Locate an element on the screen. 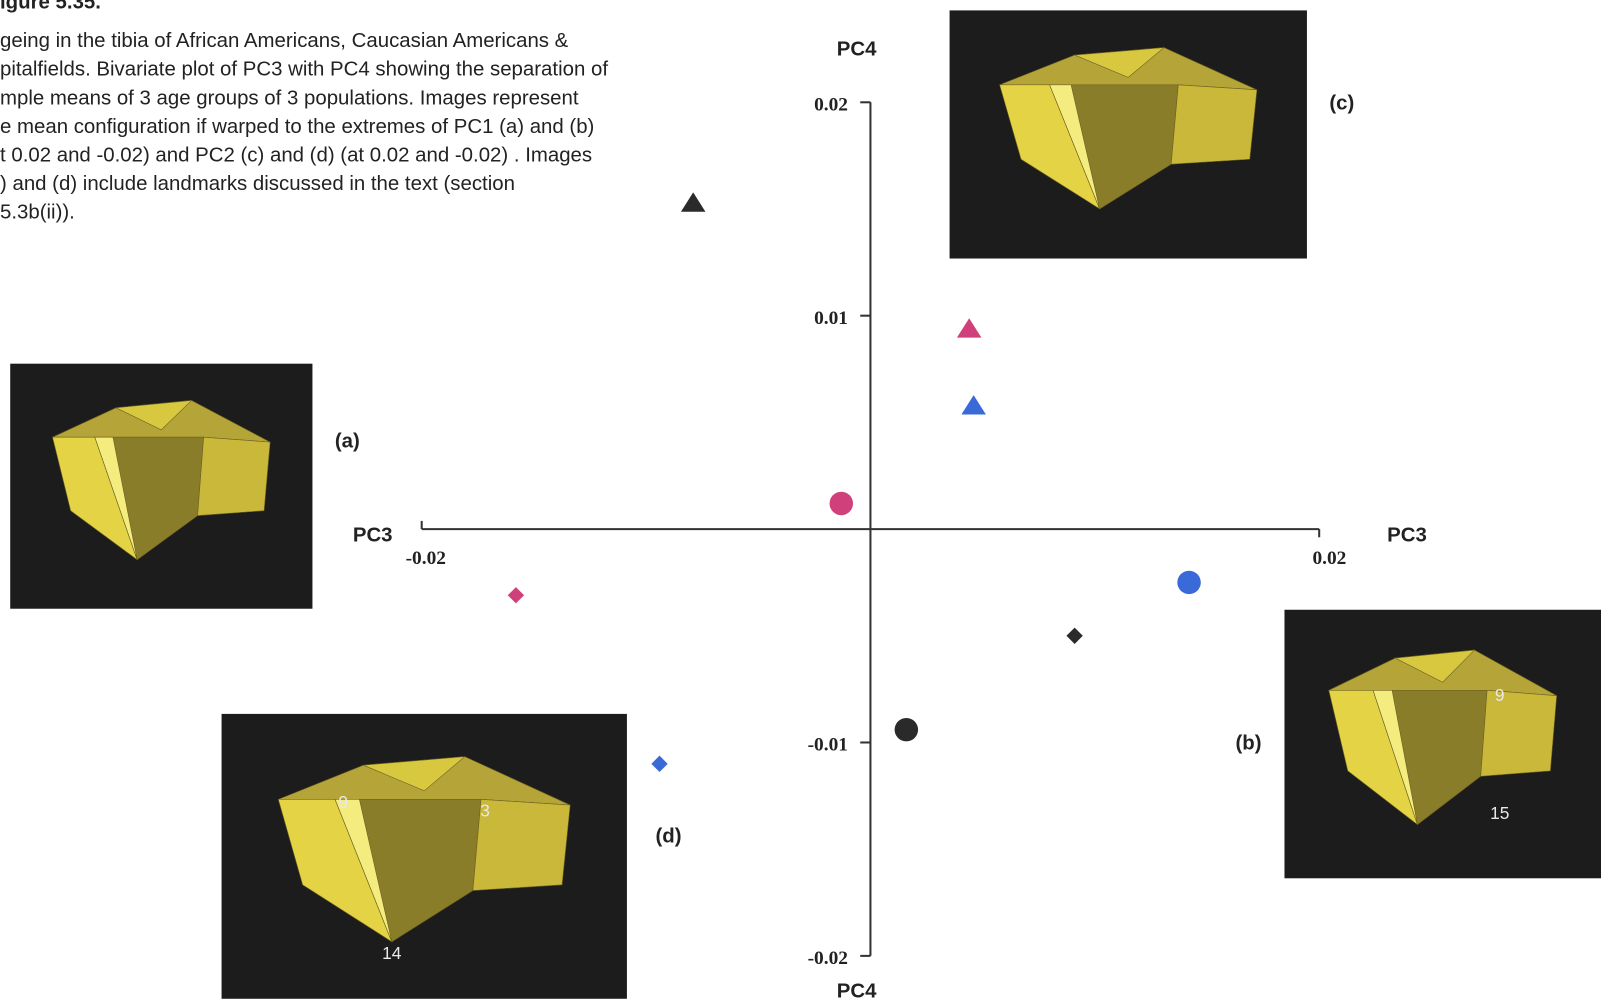 The height and width of the screenshot is (1001, 1601). y-tick-label: 0.02 is located at coordinates (831, 104).